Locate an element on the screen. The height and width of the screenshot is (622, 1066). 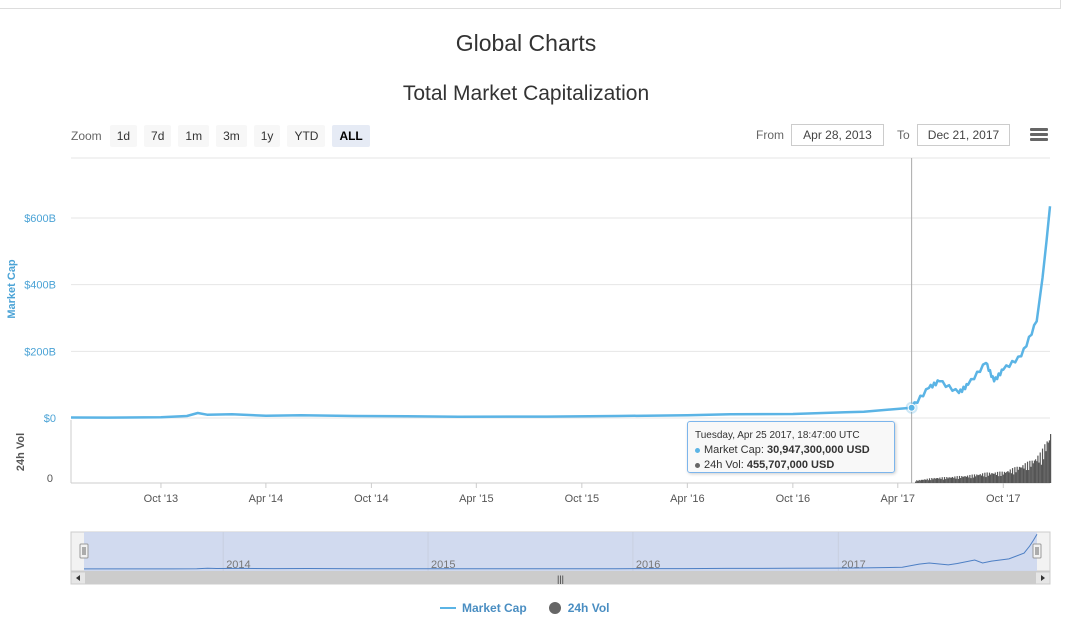
hover-marker is located at coordinates (911, 407).